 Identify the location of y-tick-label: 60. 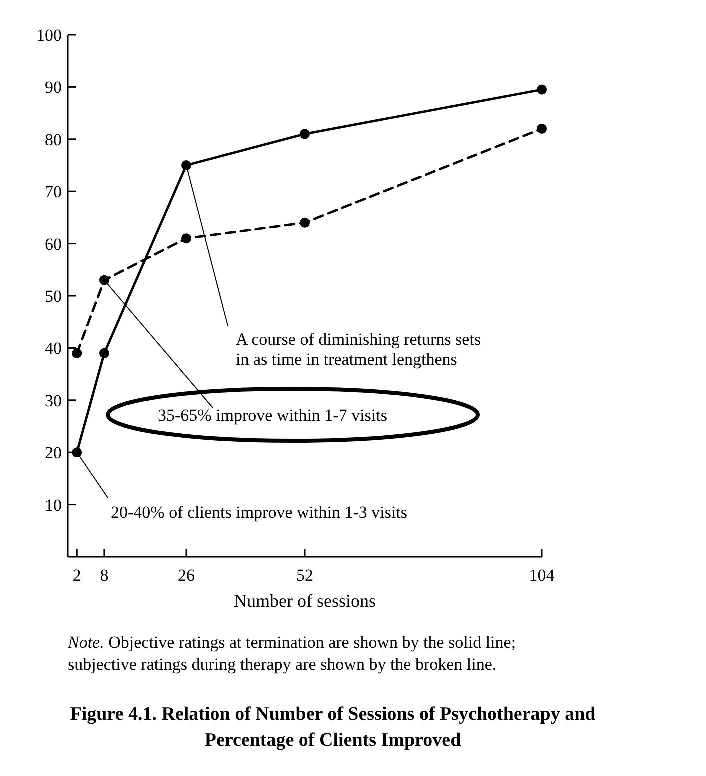
(53, 244).